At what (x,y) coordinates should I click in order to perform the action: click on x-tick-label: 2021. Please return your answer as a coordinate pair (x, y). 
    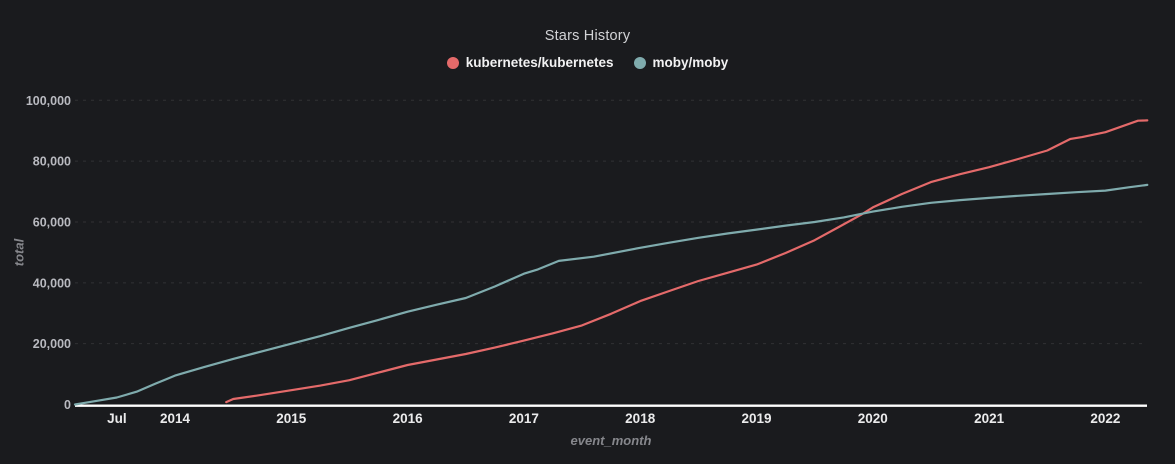
    Looking at the image, I should click on (989, 418).